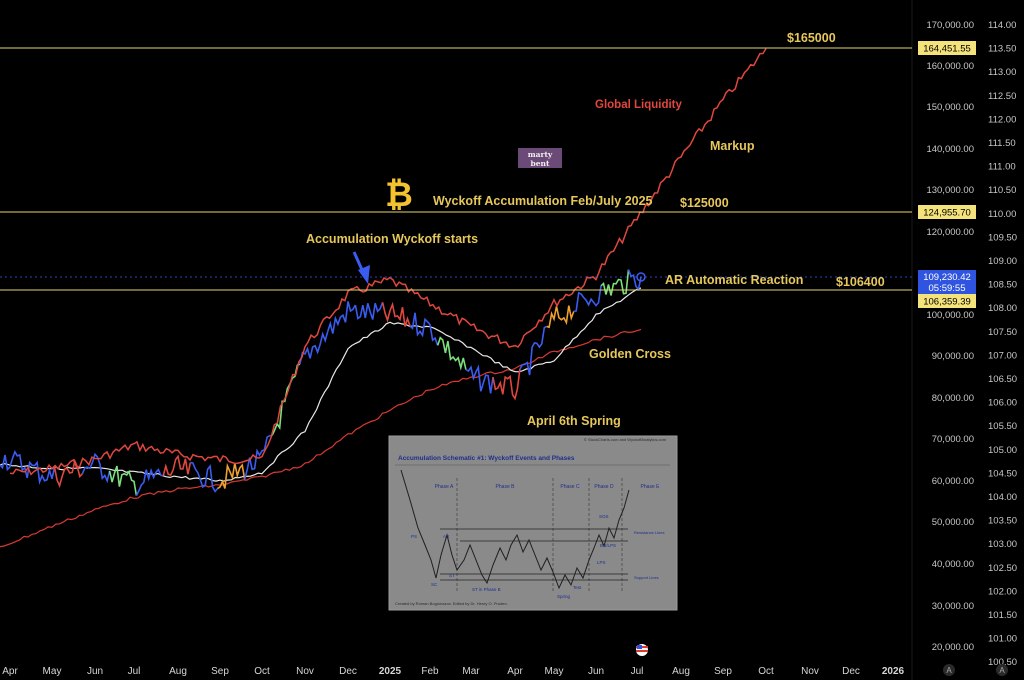 The width and height of the screenshot is (1024, 680). I want to click on price-tick-label: 170,000.00, so click(950, 25).